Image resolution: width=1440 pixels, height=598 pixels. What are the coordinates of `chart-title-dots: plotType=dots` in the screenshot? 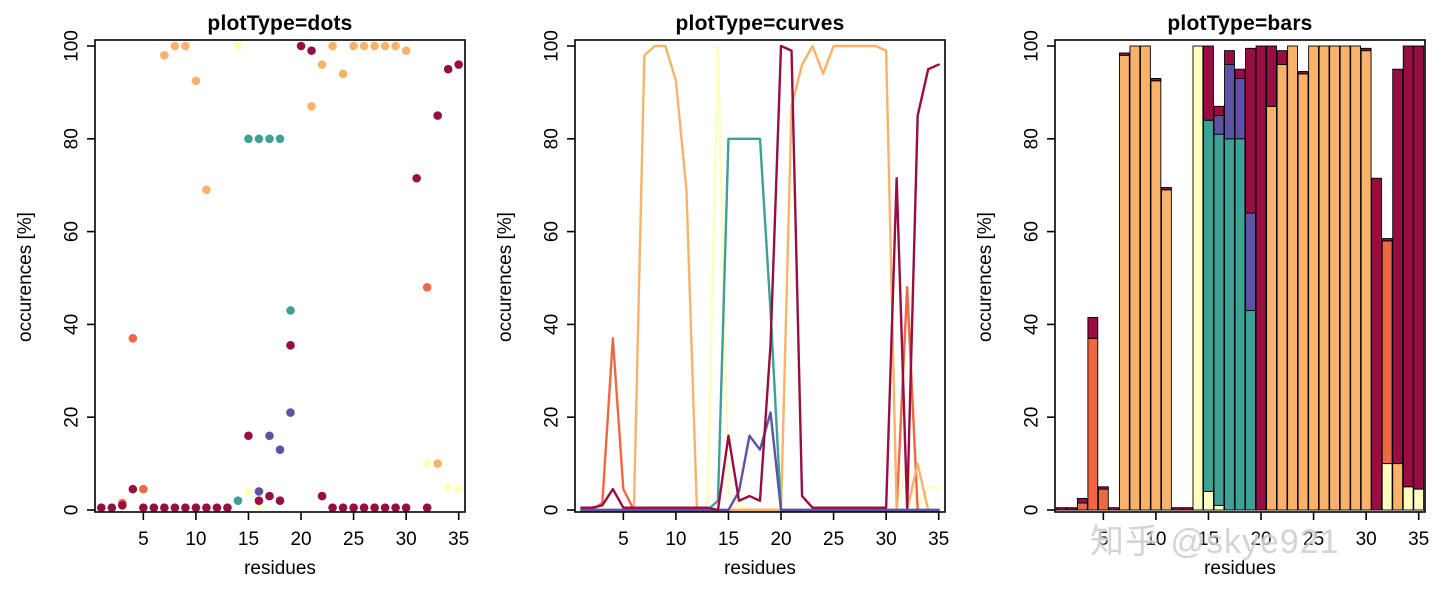 It's located at (280, 23).